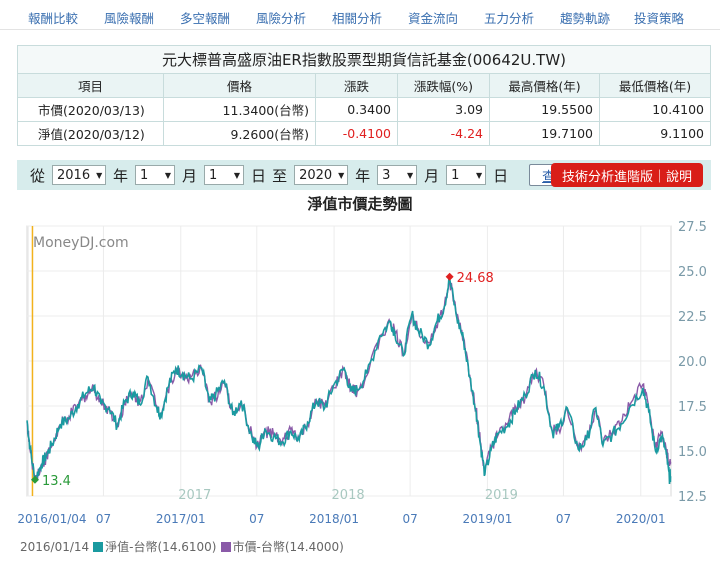  Describe the element at coordinates (74, 175) in the screenshot. I see `from-year-value: 2016` at that location.